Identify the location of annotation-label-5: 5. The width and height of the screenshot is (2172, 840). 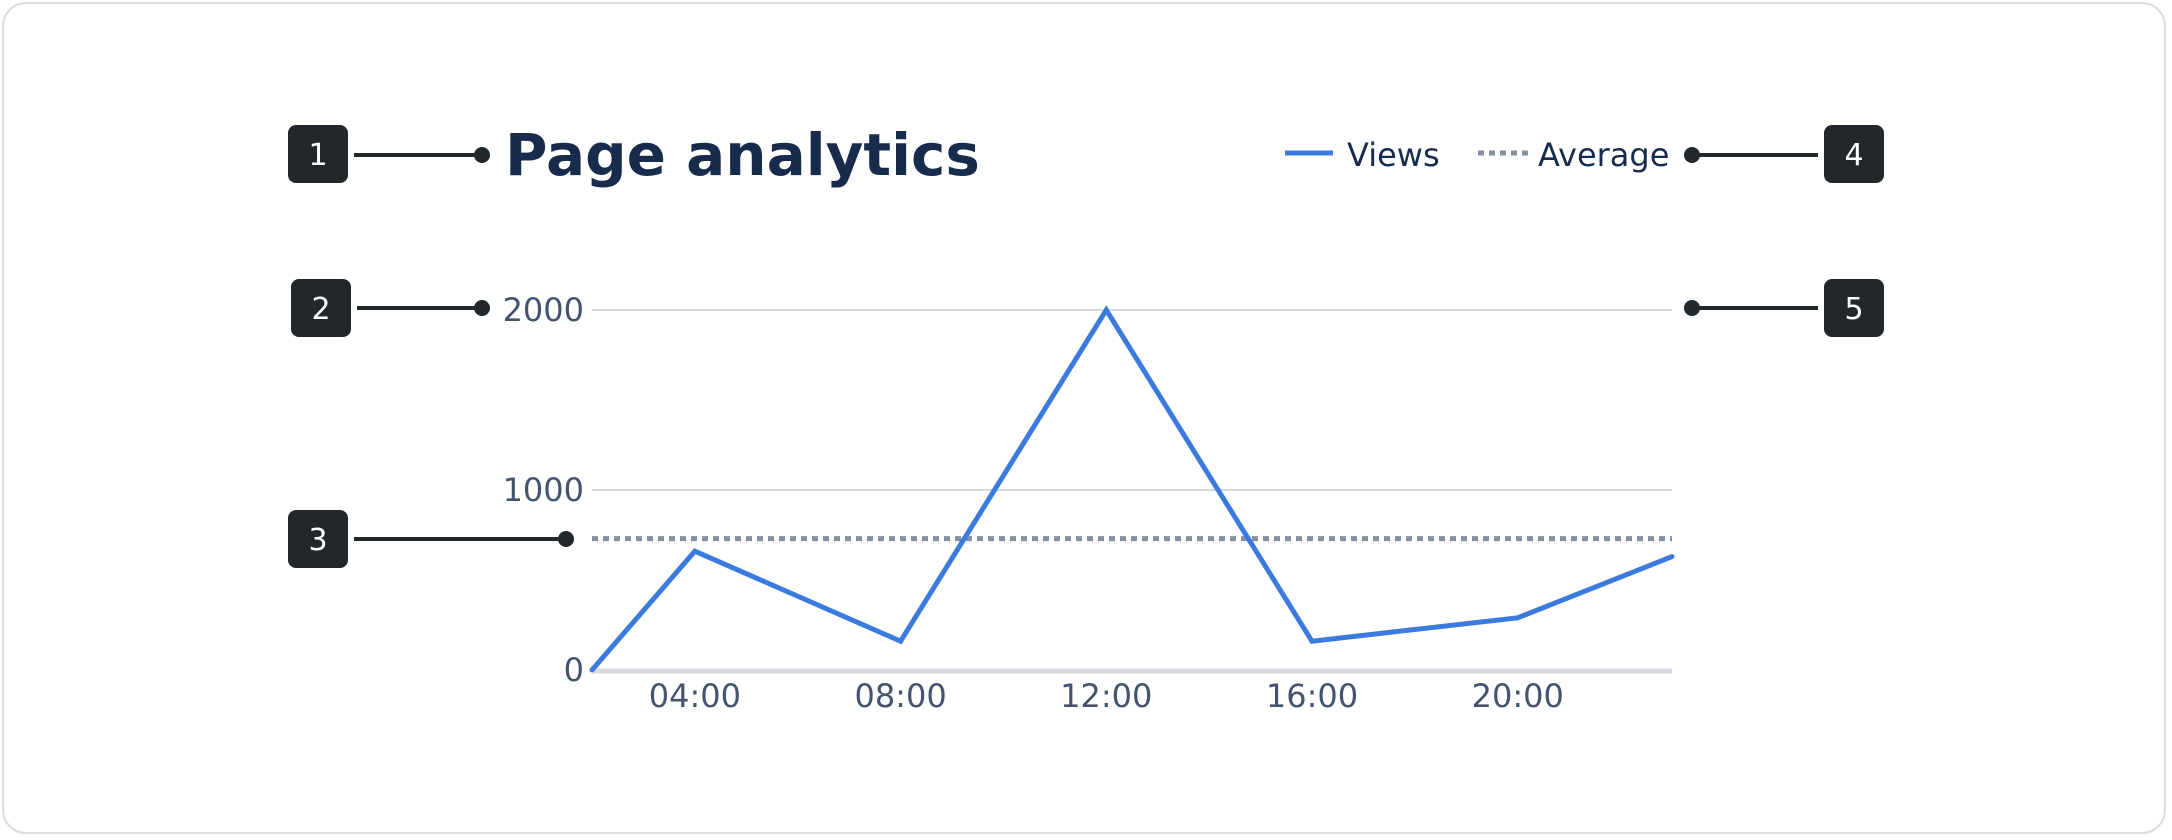
(1853, 309).